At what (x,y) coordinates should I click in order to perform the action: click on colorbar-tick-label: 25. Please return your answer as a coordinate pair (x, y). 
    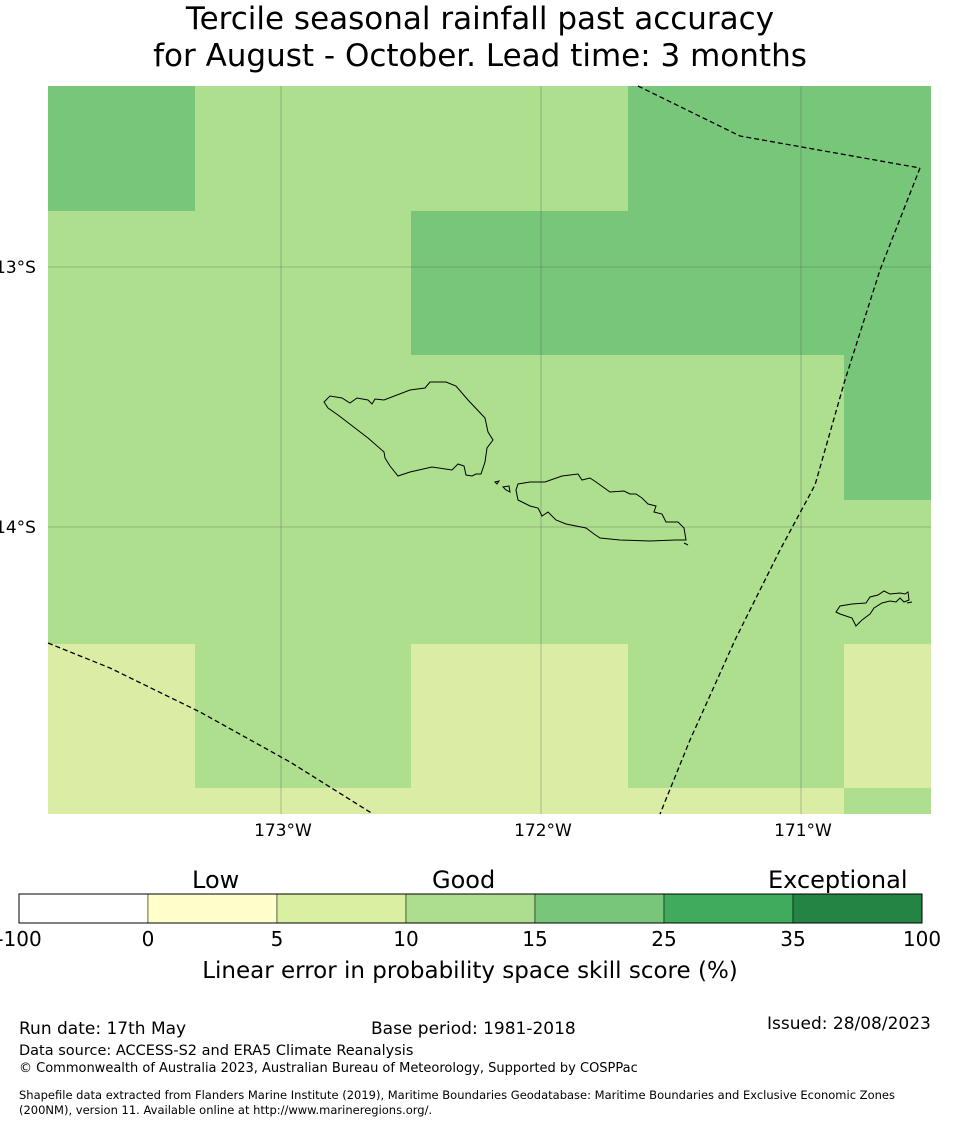
    Looking at the image, I should click on (664, 939).